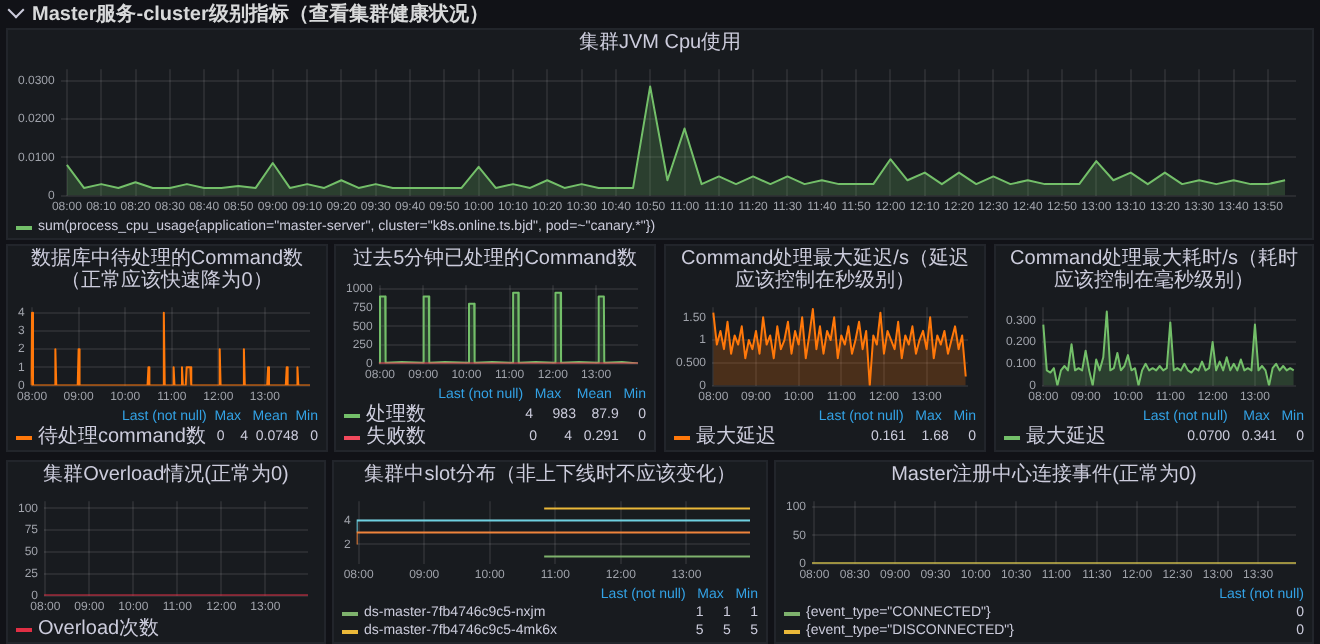 This screenshot has width=1320, height=644. Describe the element at coordinates (100, 629) in the screenshot. I see `legend-label: Overload次数` at that location.